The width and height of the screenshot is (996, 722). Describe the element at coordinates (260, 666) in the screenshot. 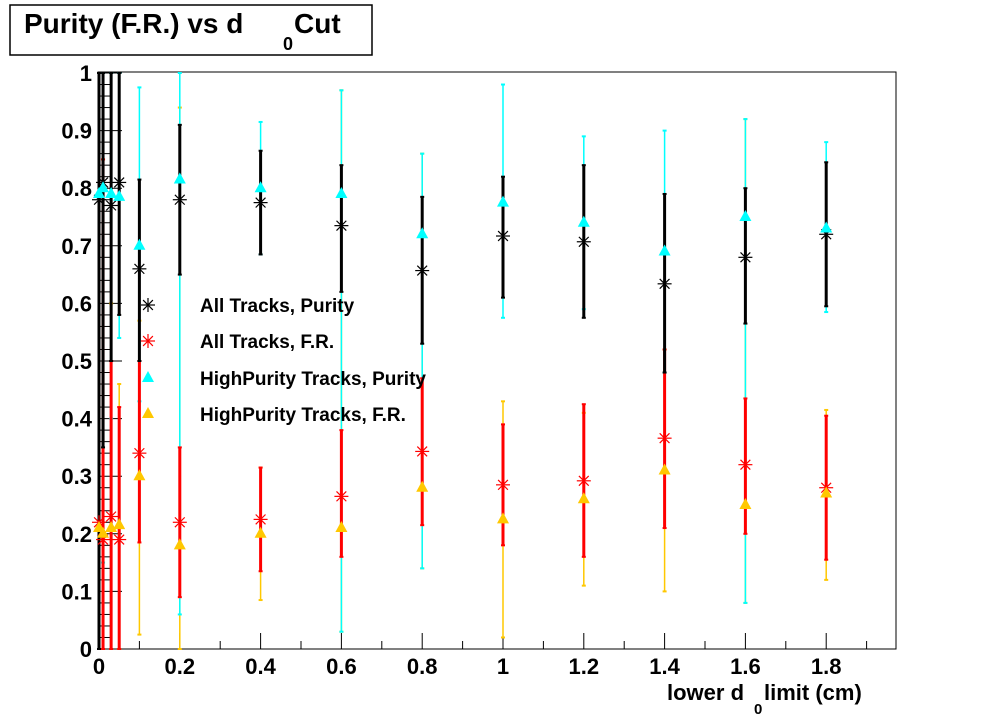

I see `x-tick-label: 0.4` at that location.